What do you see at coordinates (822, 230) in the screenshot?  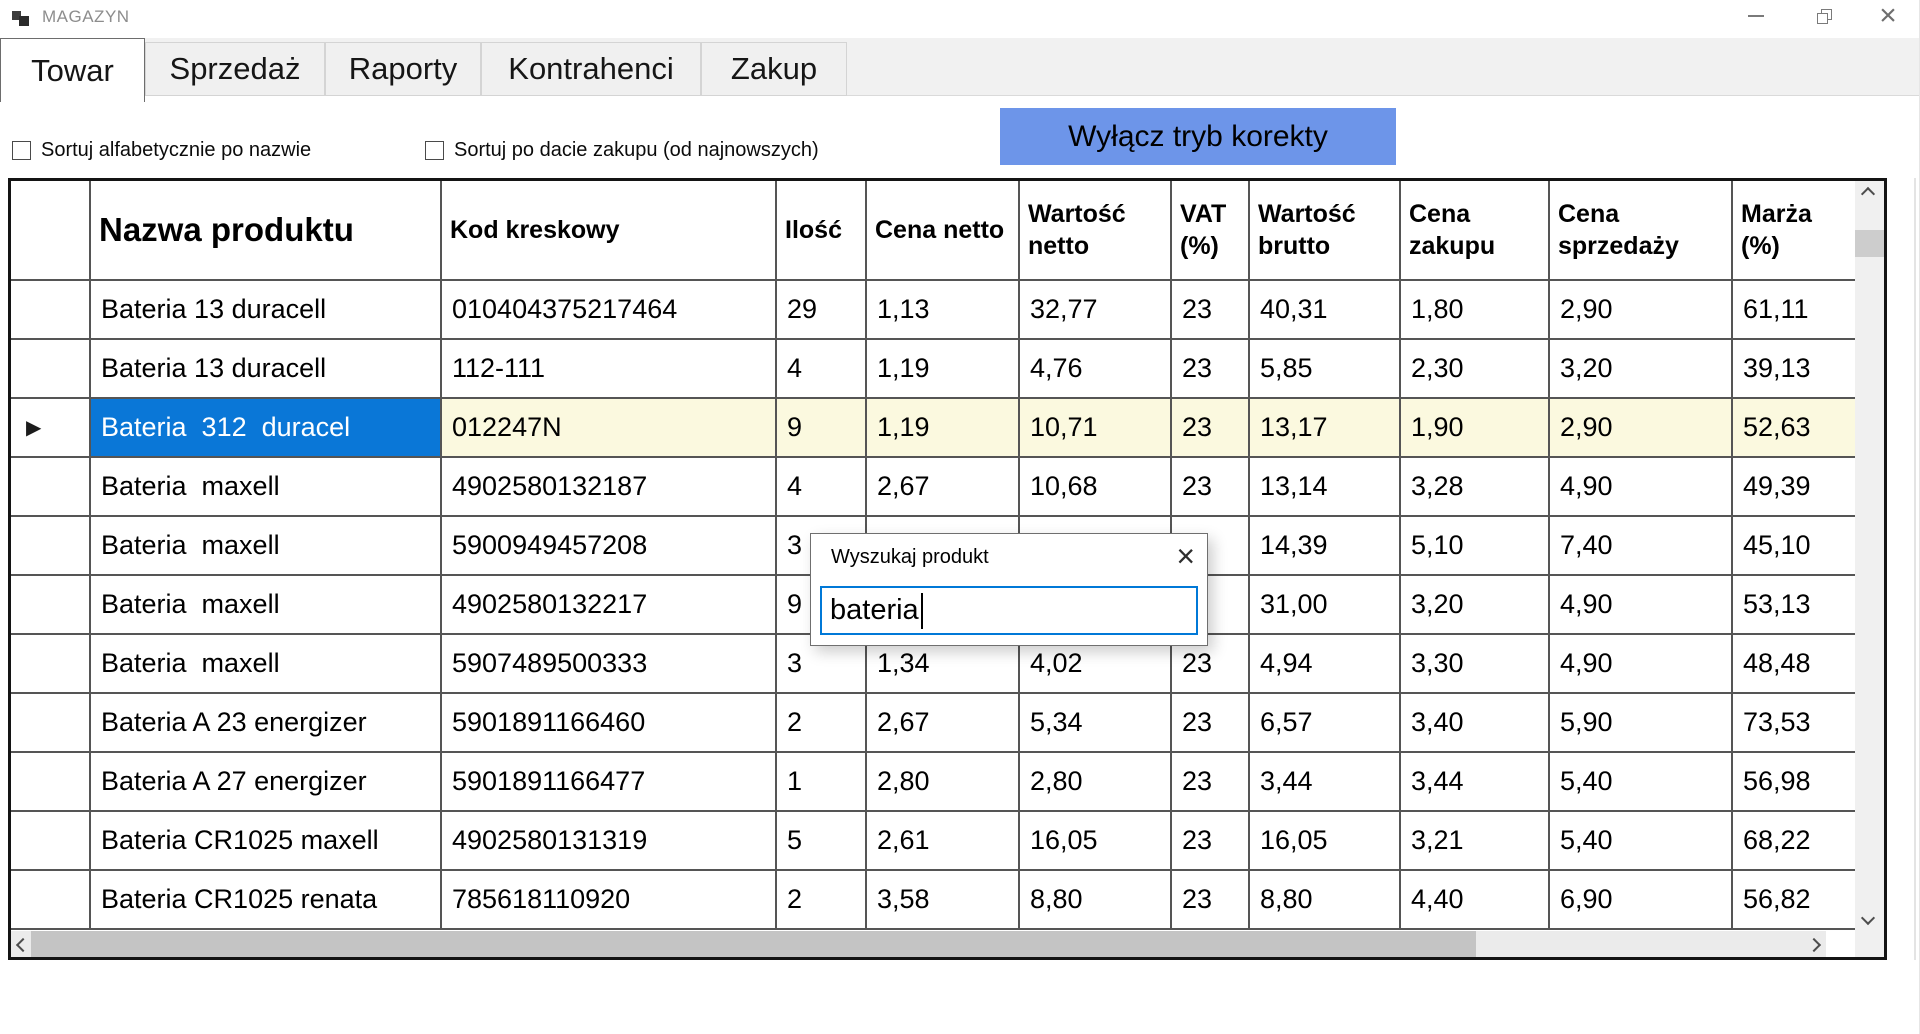 I see `header-ilosc: Ilość` at bounding box center [822, 230].